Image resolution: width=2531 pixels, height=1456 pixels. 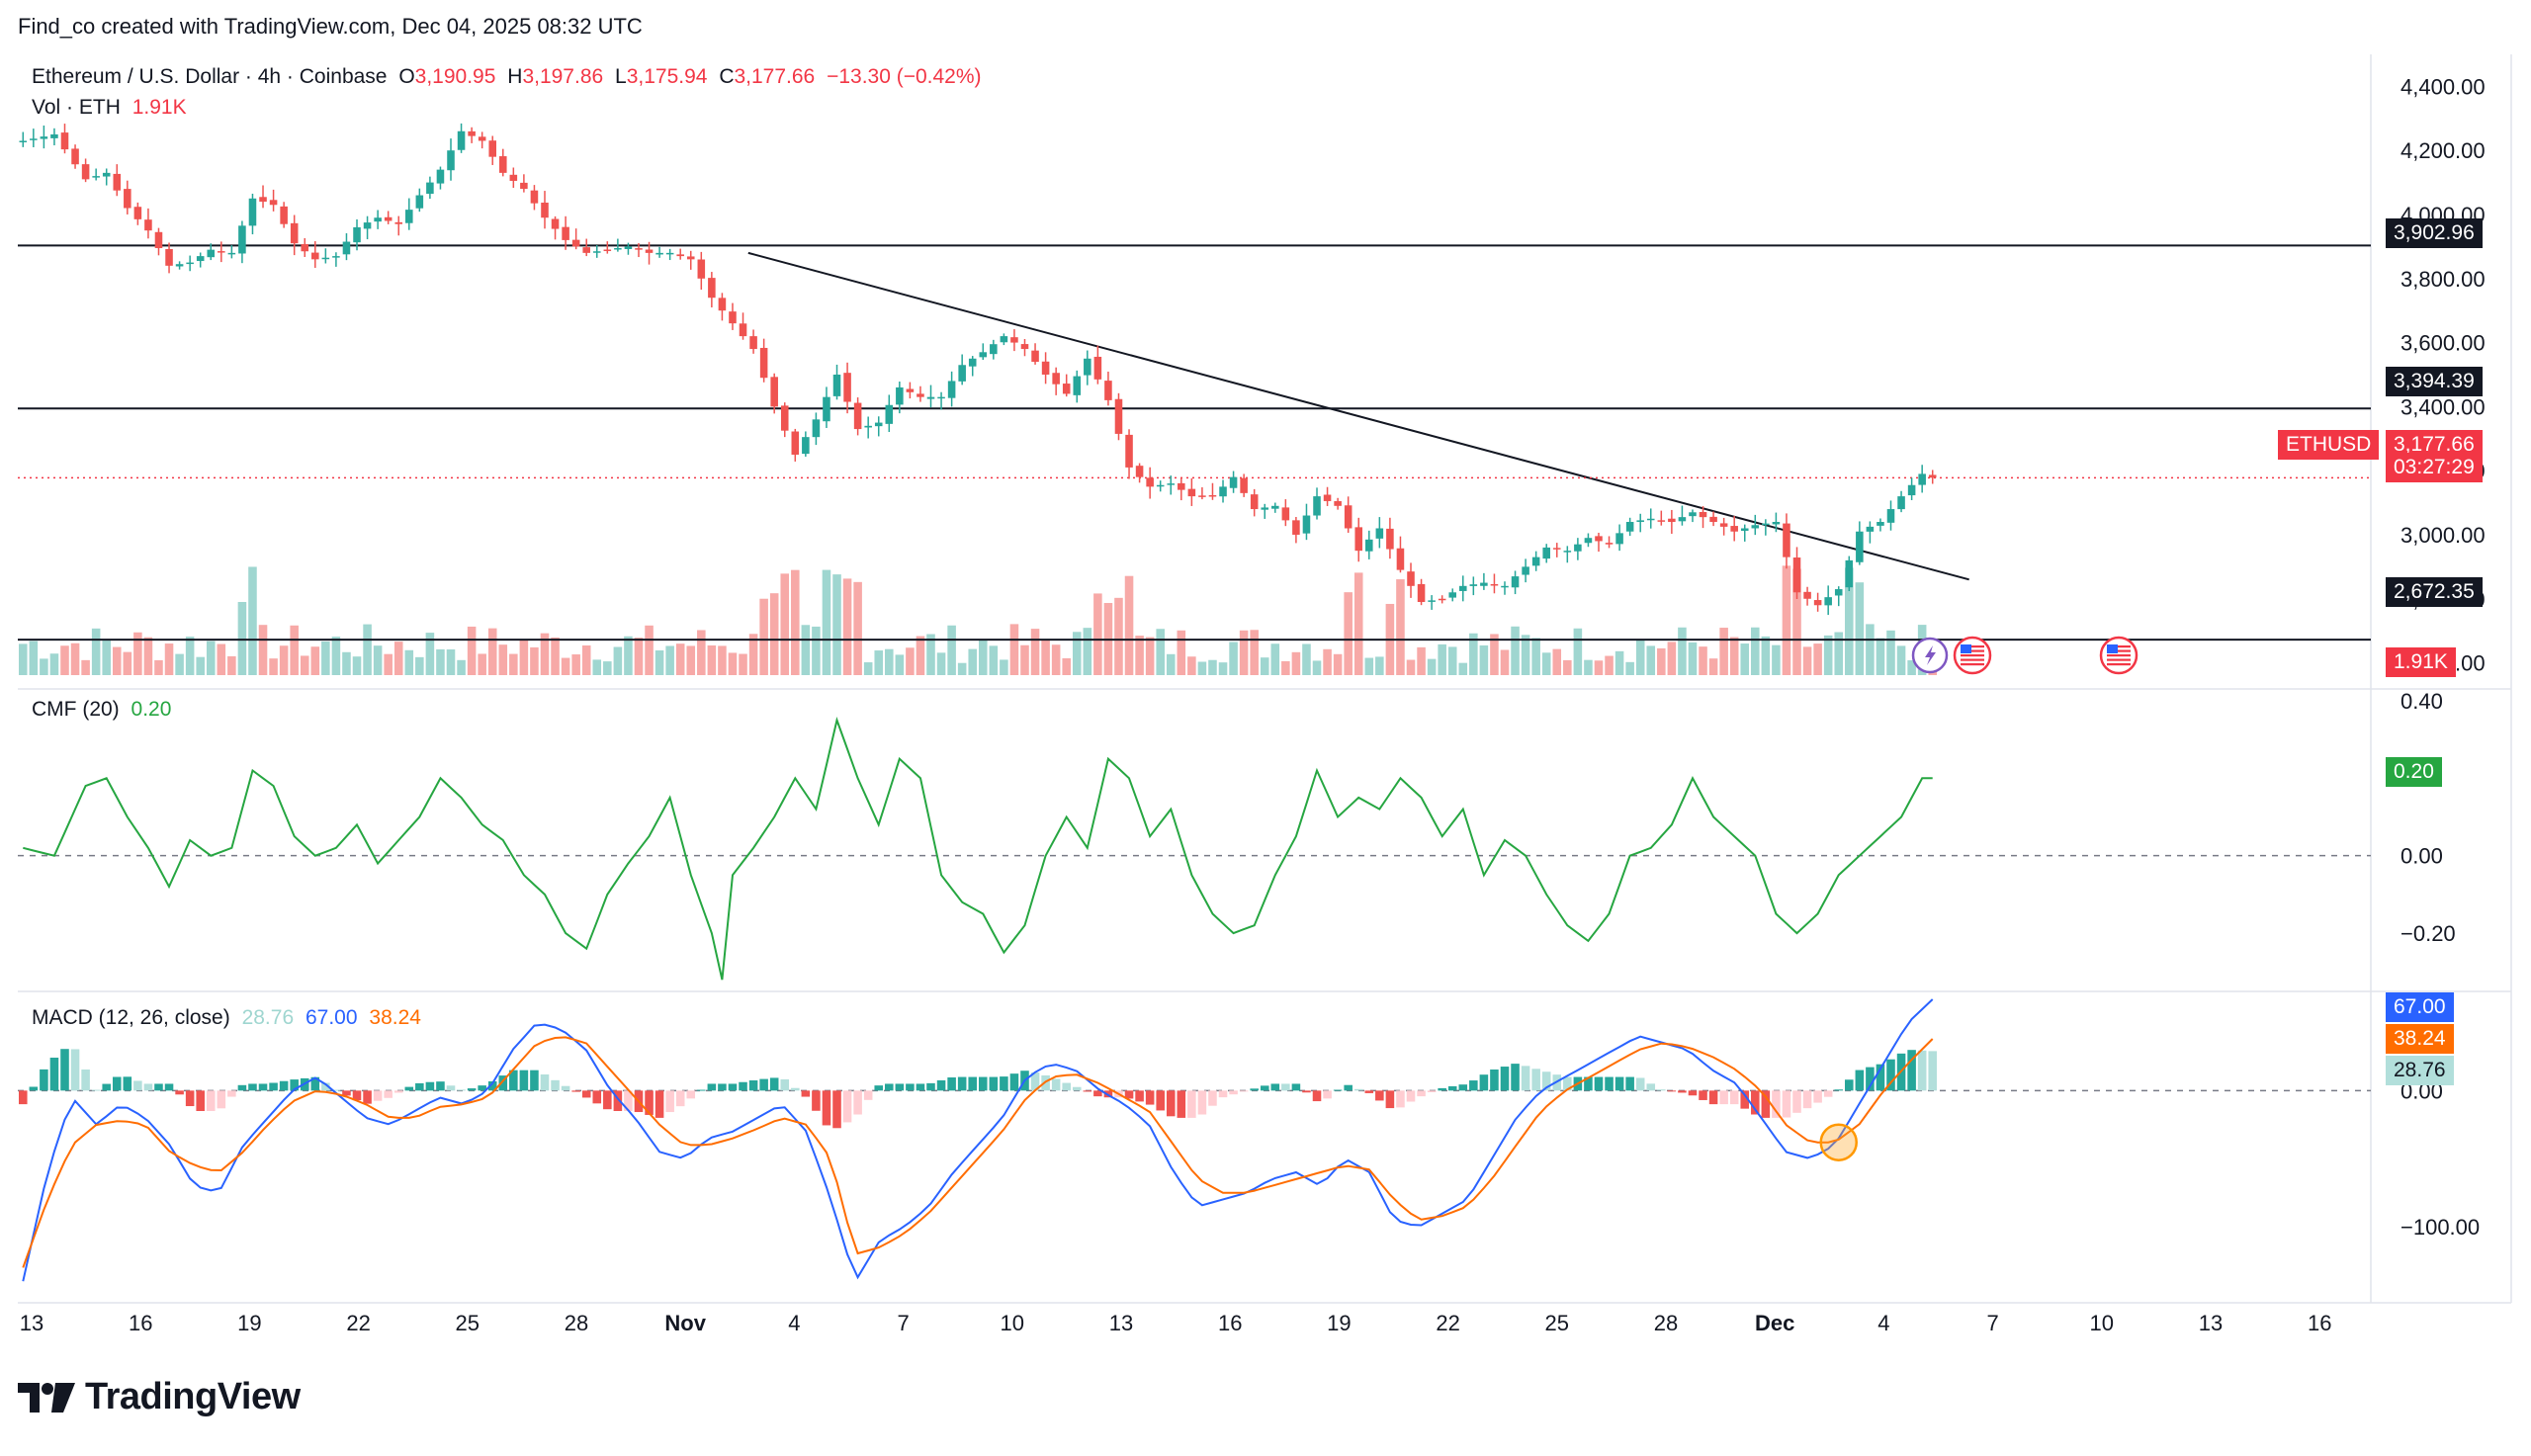 What do you see at coordinates (2211, 1323) in the screenshot?
I see `time-tick-label: 13` at bounding box center [2211, 1323].